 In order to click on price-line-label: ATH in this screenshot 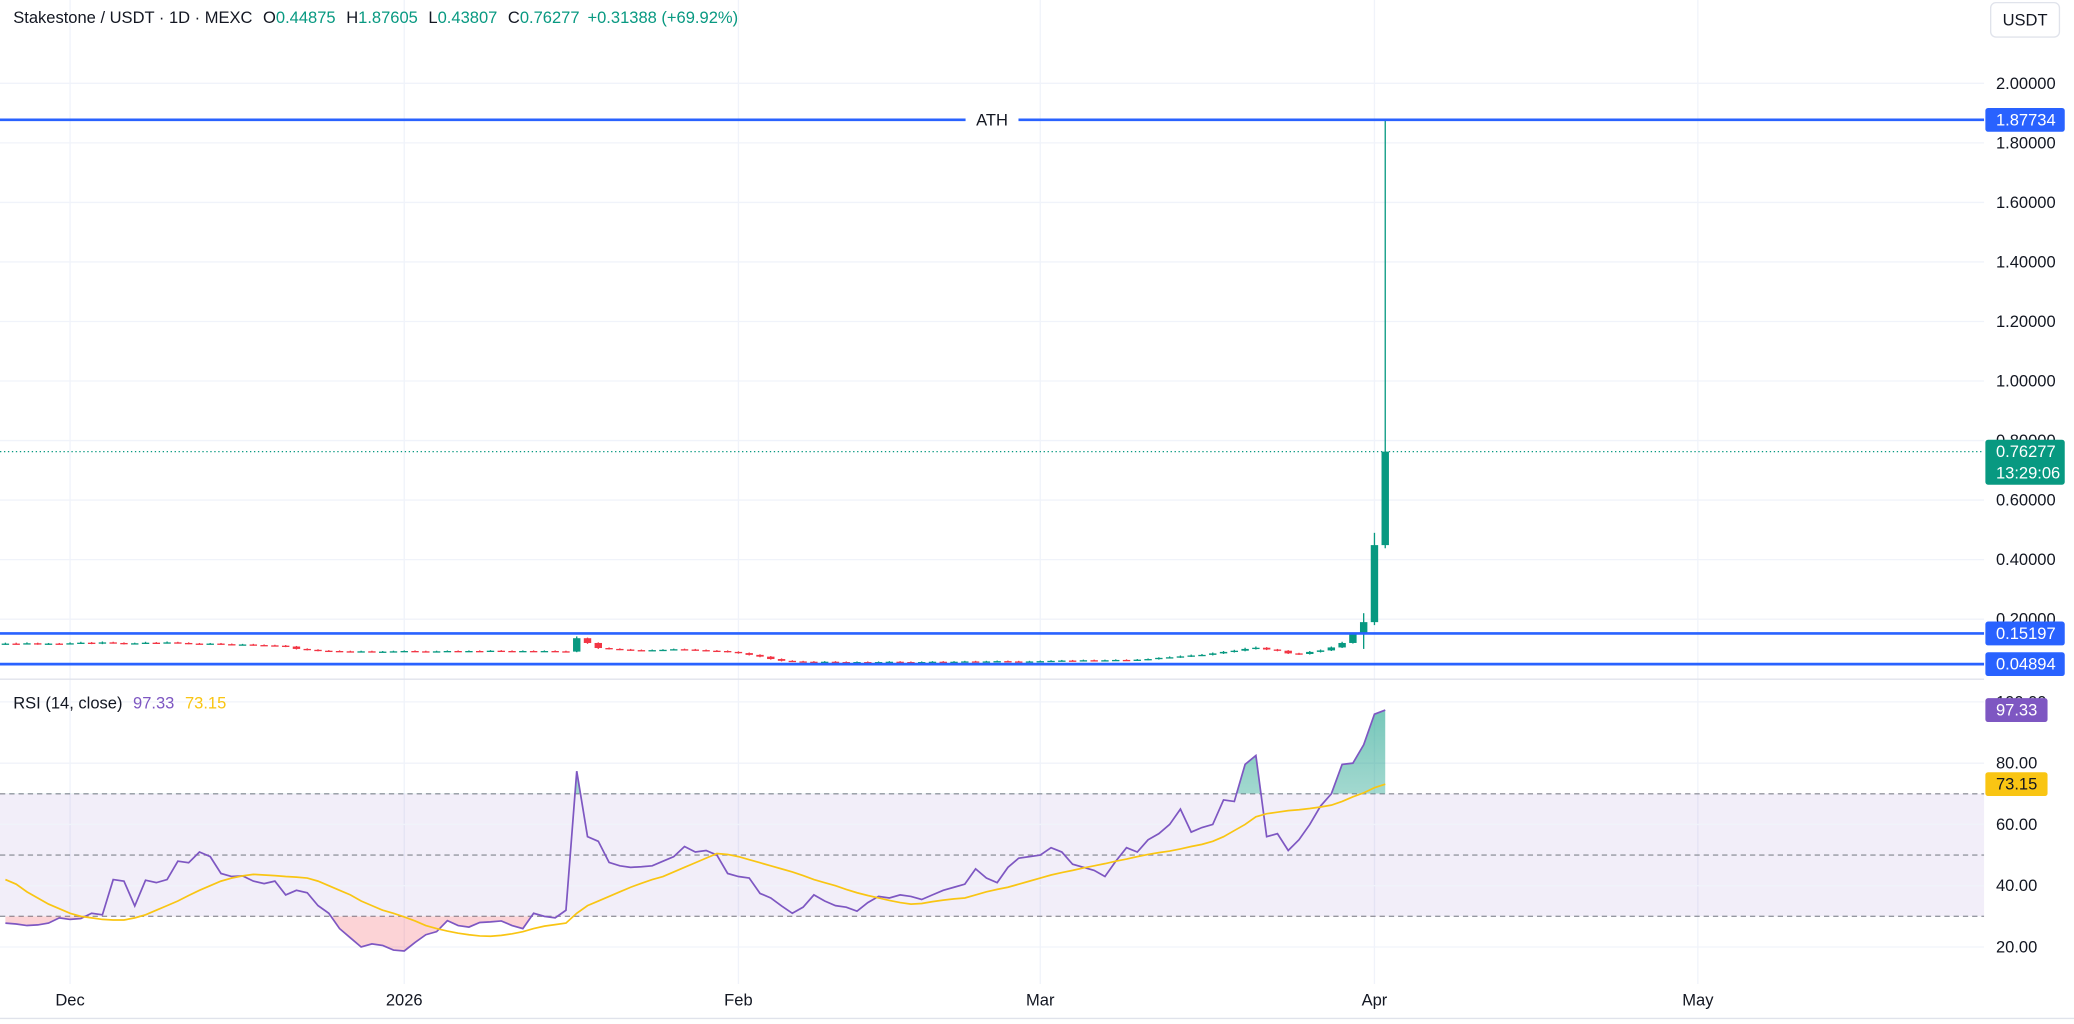, I will do `click(992, 119)`.